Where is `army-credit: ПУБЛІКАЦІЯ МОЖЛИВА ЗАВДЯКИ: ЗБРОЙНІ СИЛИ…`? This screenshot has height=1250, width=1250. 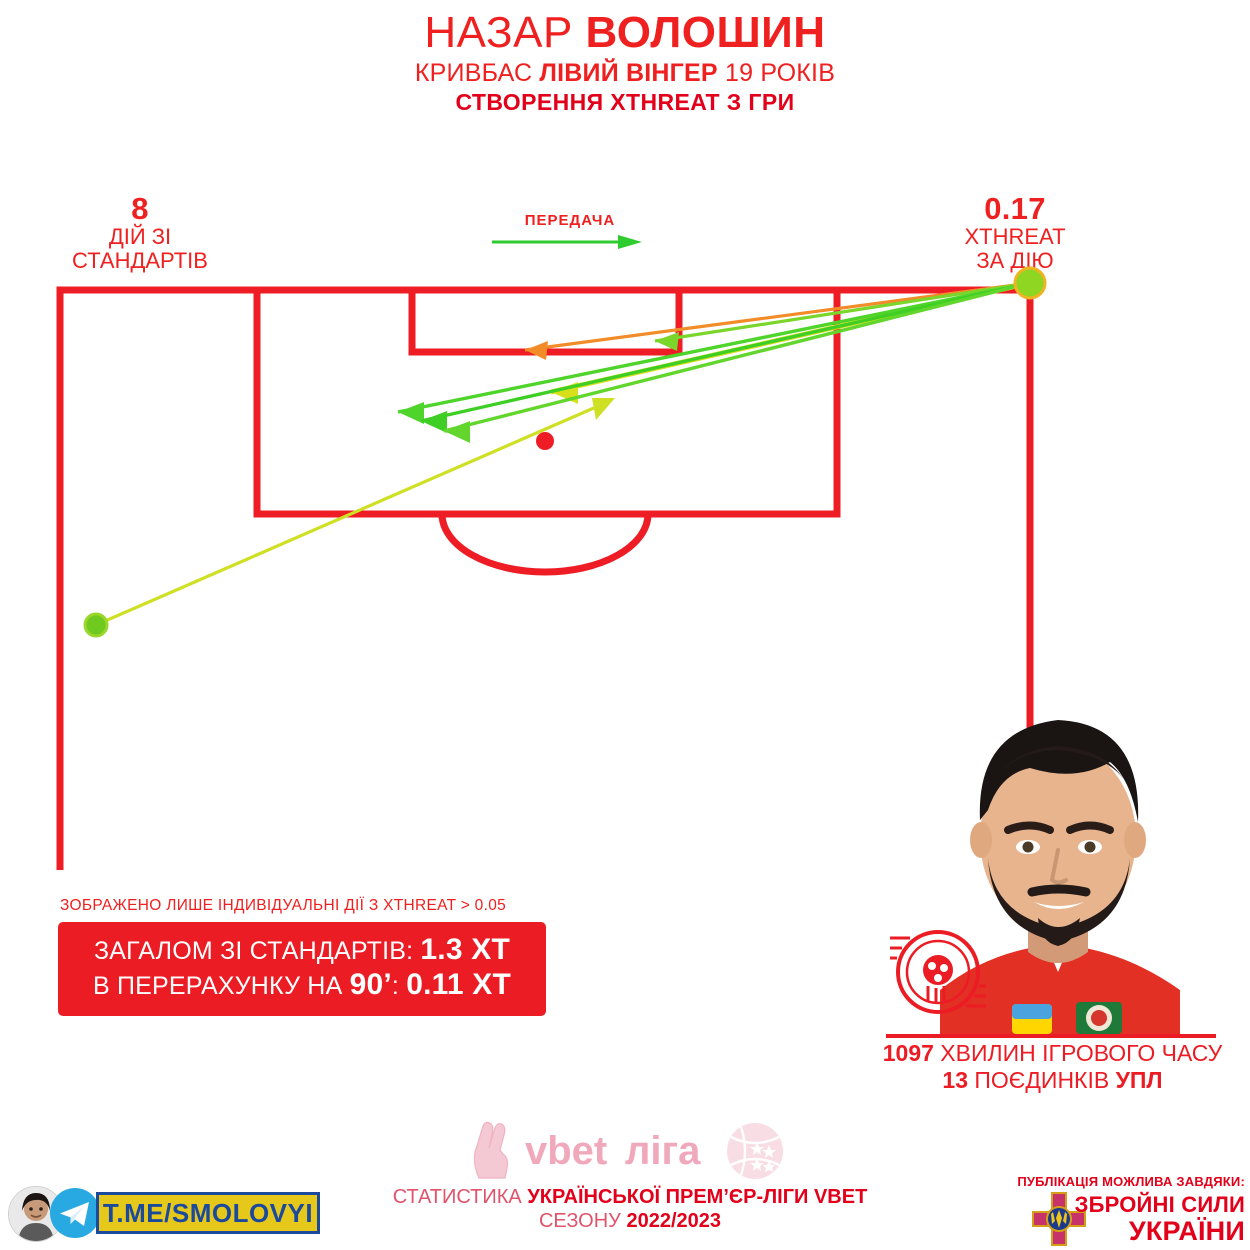 army-credit: ПУБЛІКАЦІЯ МОЖЛИВА ЗАВДЯКИ: ЗБРОЙНІ СИЛИ… is located at coordinates (1115, 1210).